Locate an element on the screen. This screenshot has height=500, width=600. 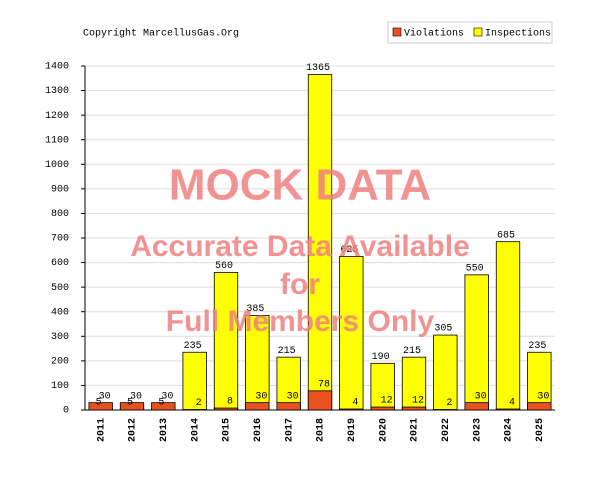
x-tick-label: 2025 is located at coordinates (540, 430).